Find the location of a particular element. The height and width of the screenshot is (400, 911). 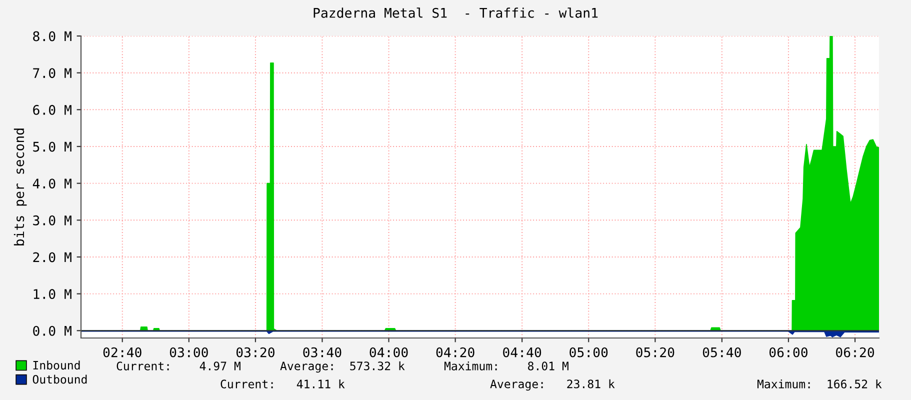

text: Current: 41.11 k is located at coordinates (282, 383).